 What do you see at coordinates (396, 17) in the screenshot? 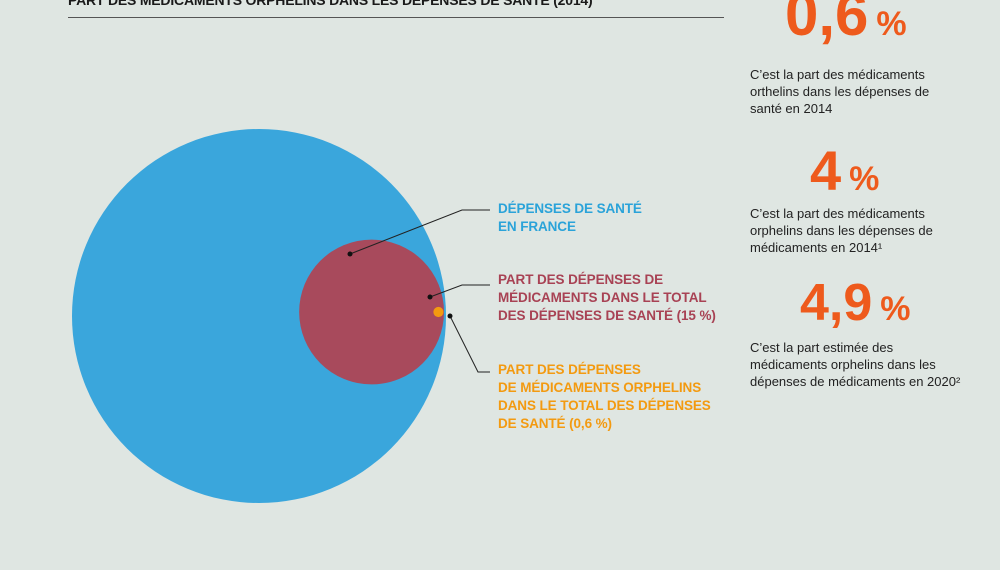
I see `title-divider` at bounding box center [396, 17].